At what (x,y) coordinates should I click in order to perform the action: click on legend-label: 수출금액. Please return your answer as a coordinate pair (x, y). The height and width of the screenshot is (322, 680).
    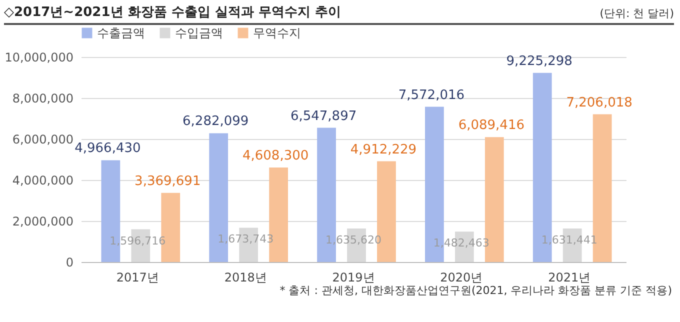
    Looking at the image, I should click on (121, 33).